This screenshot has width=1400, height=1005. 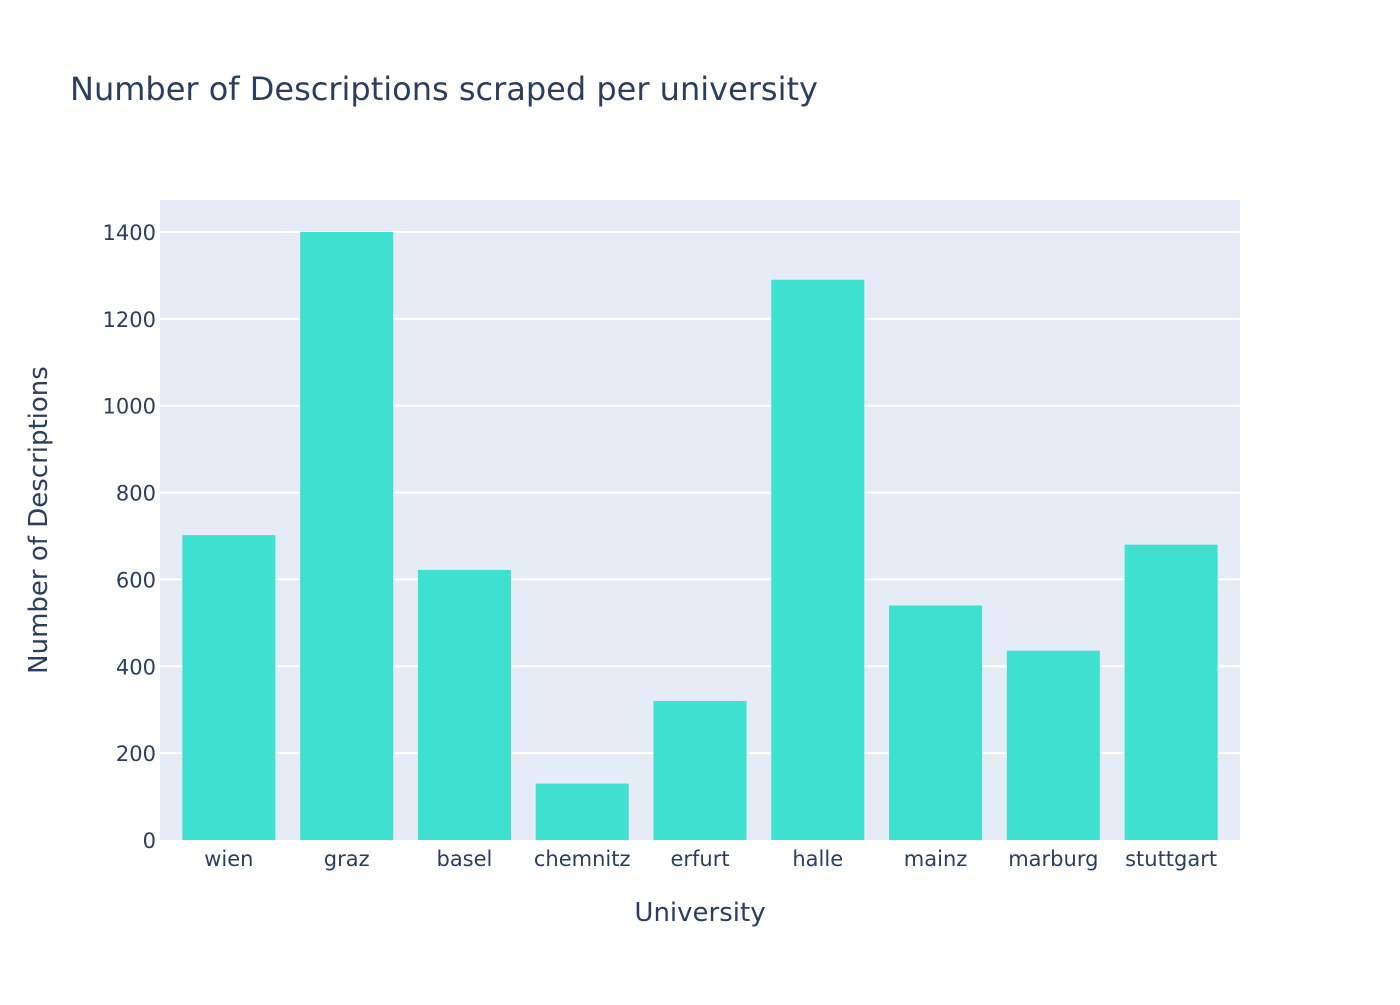 What do you see at coordinates (136, 754) in the screenshot?
I see `y-tick-label: 200` at bounding box center [136, 754].